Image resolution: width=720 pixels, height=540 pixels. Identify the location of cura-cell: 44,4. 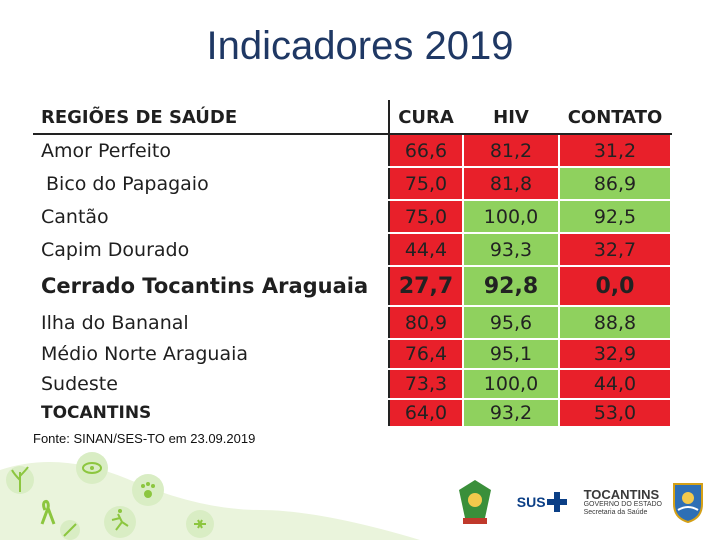
(426, 249).